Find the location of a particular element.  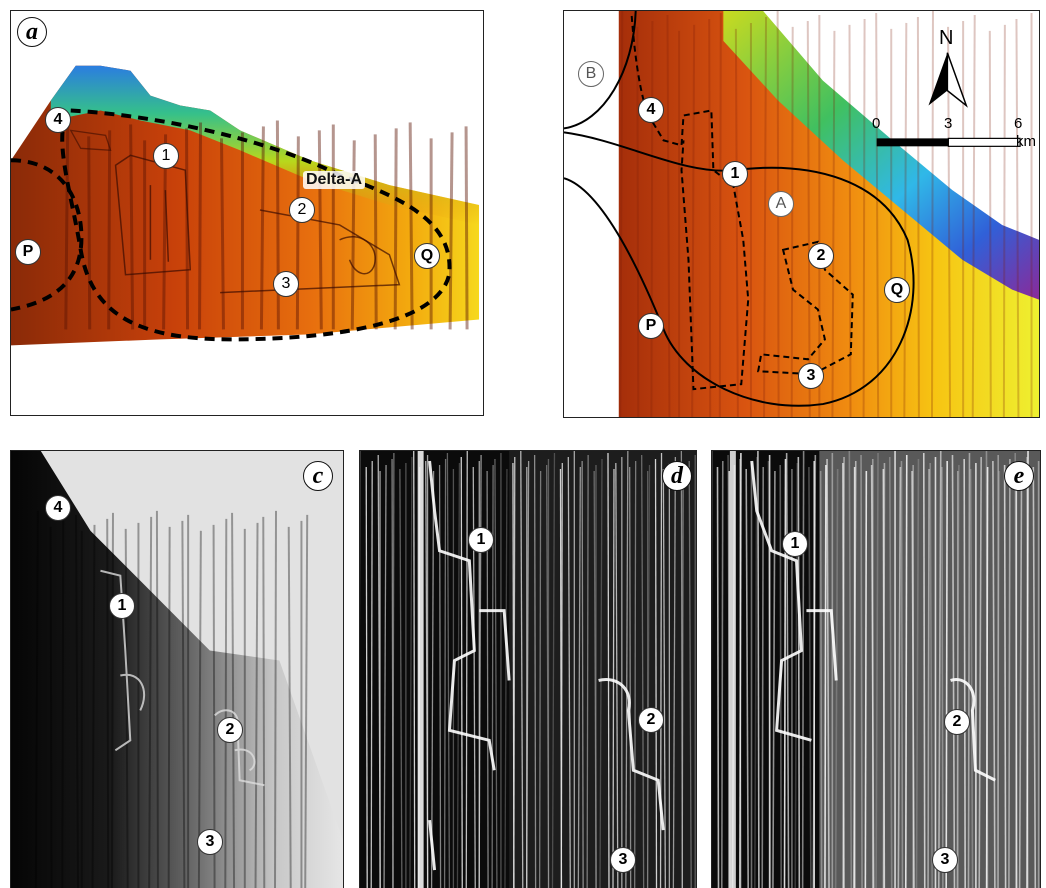

marker-q: Q is located at coordinates (427, 256).